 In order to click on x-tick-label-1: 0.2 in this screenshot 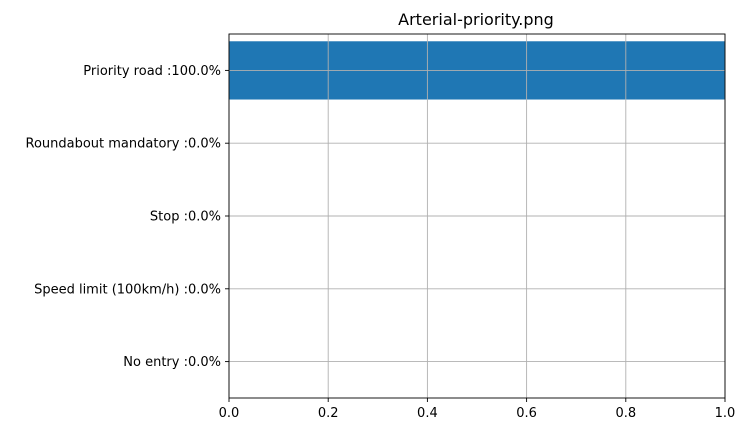, I will do `click(328, 413)`.